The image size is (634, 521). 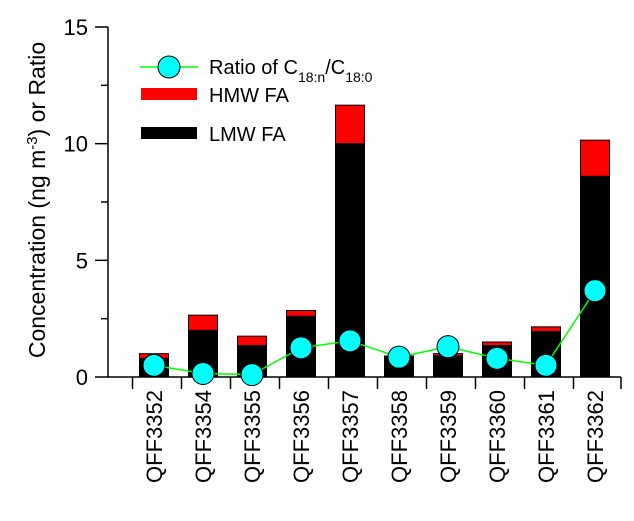 I want to click on x-category-label: QFF3356, so click(x=301, y=436).